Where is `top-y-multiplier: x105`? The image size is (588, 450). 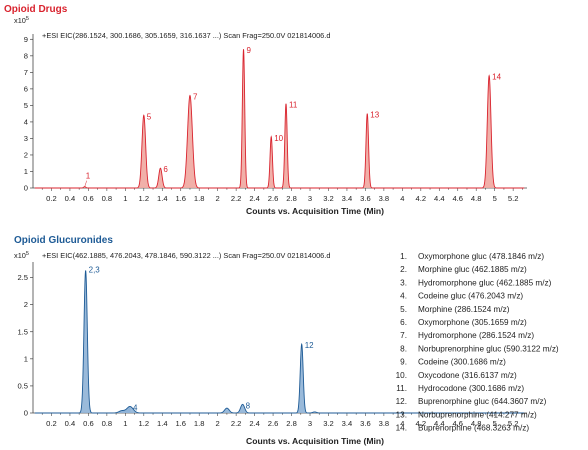 top-y-multiplier: x105 is located at coordinates (21, 20).